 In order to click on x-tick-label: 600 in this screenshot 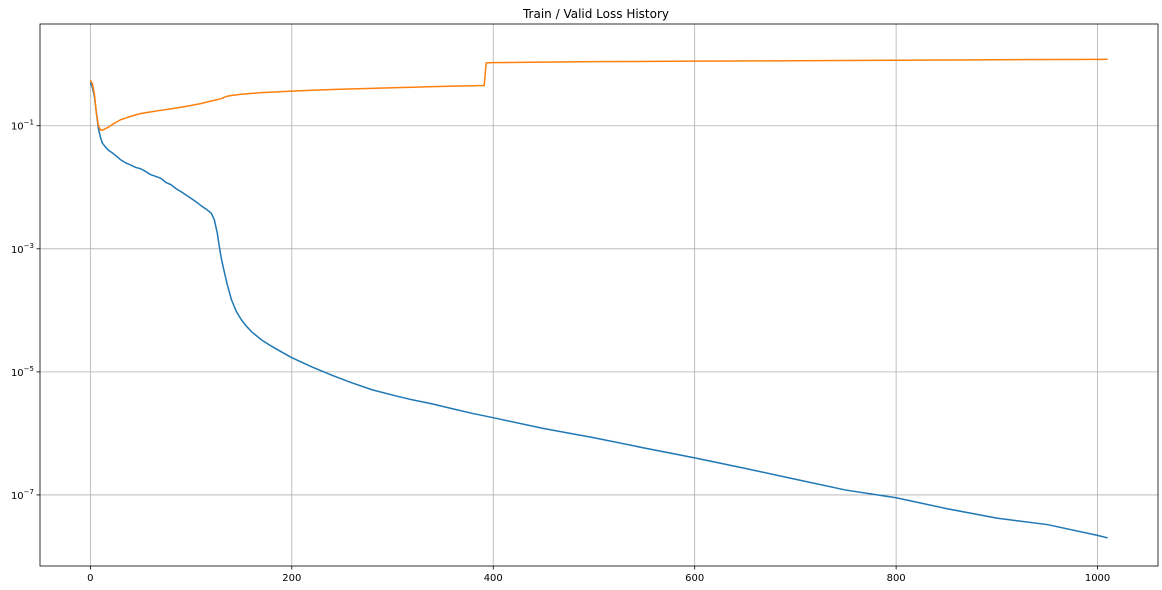, I will do `click(694, 578)`.